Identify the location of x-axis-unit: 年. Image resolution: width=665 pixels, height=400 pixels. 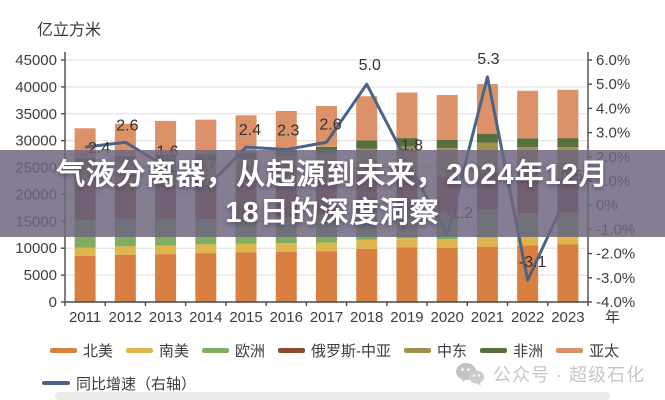
(612, 317).